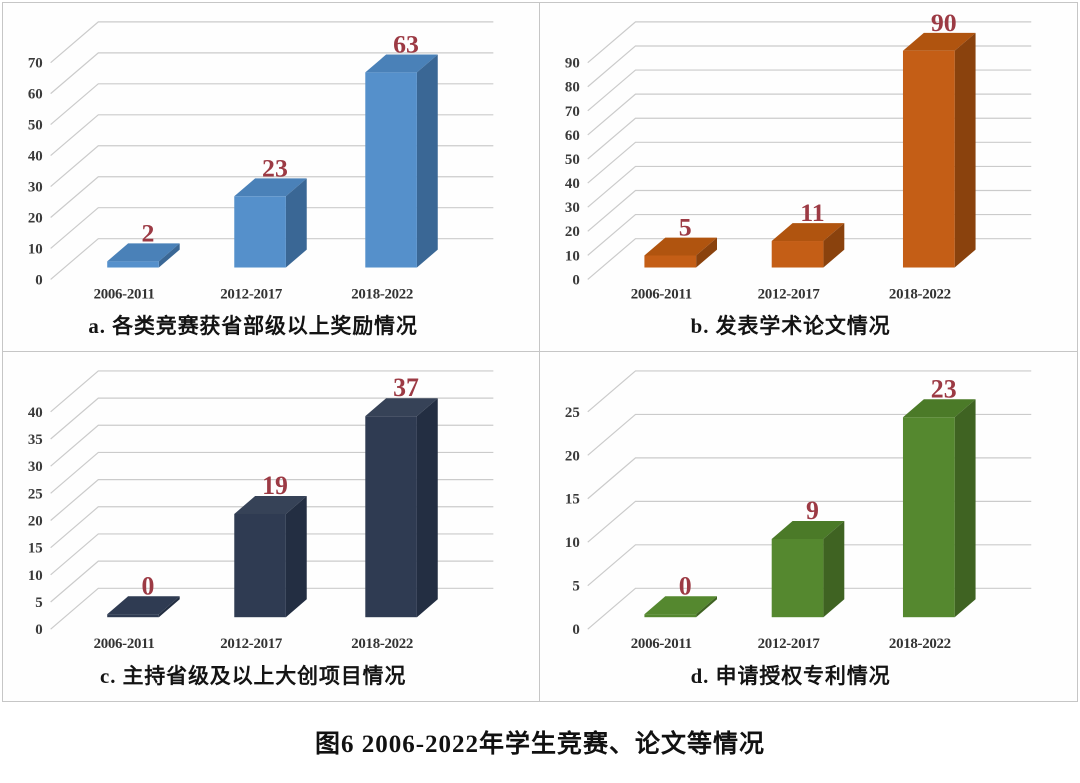 The width and height of the screenshot is (1080, 783). I want to click on chart-title: a. 各类竞赛获省部级以上奖励情况, so click(252, 326).